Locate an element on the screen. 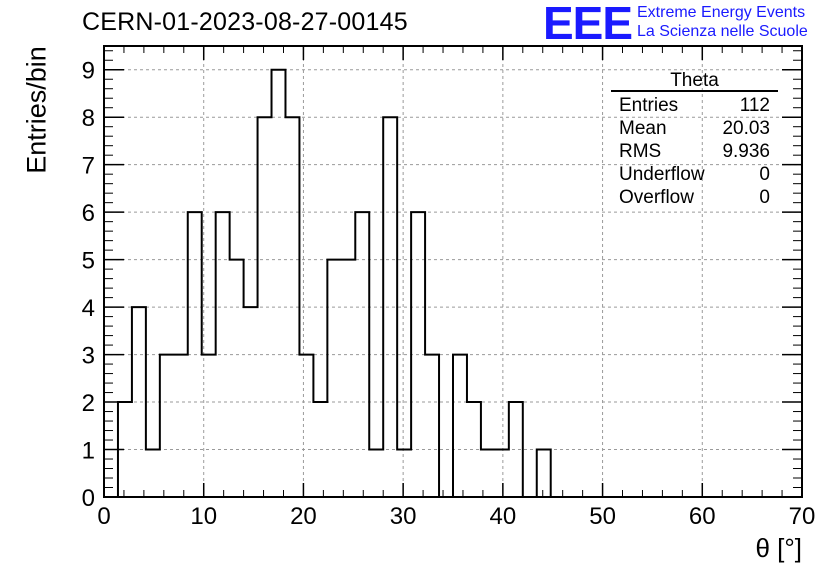 The width and height of the screenshot is (836, 572). logo-caption-line2: La Scienza nelle Scuole is located at coordinates (722, 31).